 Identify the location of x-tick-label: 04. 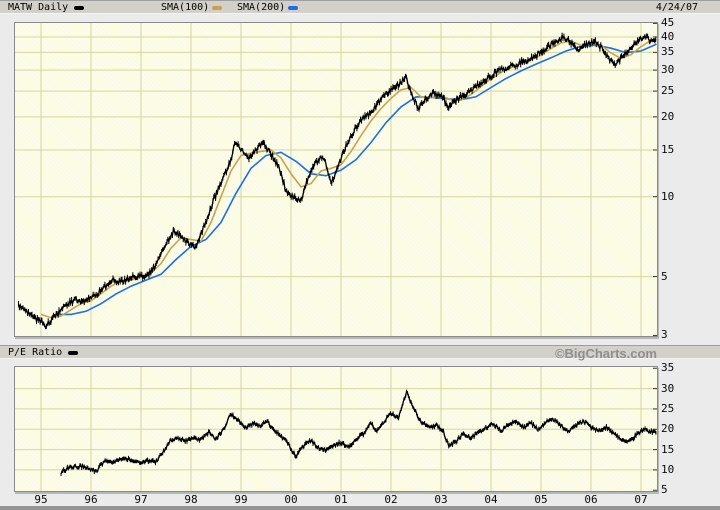
(491, 499).